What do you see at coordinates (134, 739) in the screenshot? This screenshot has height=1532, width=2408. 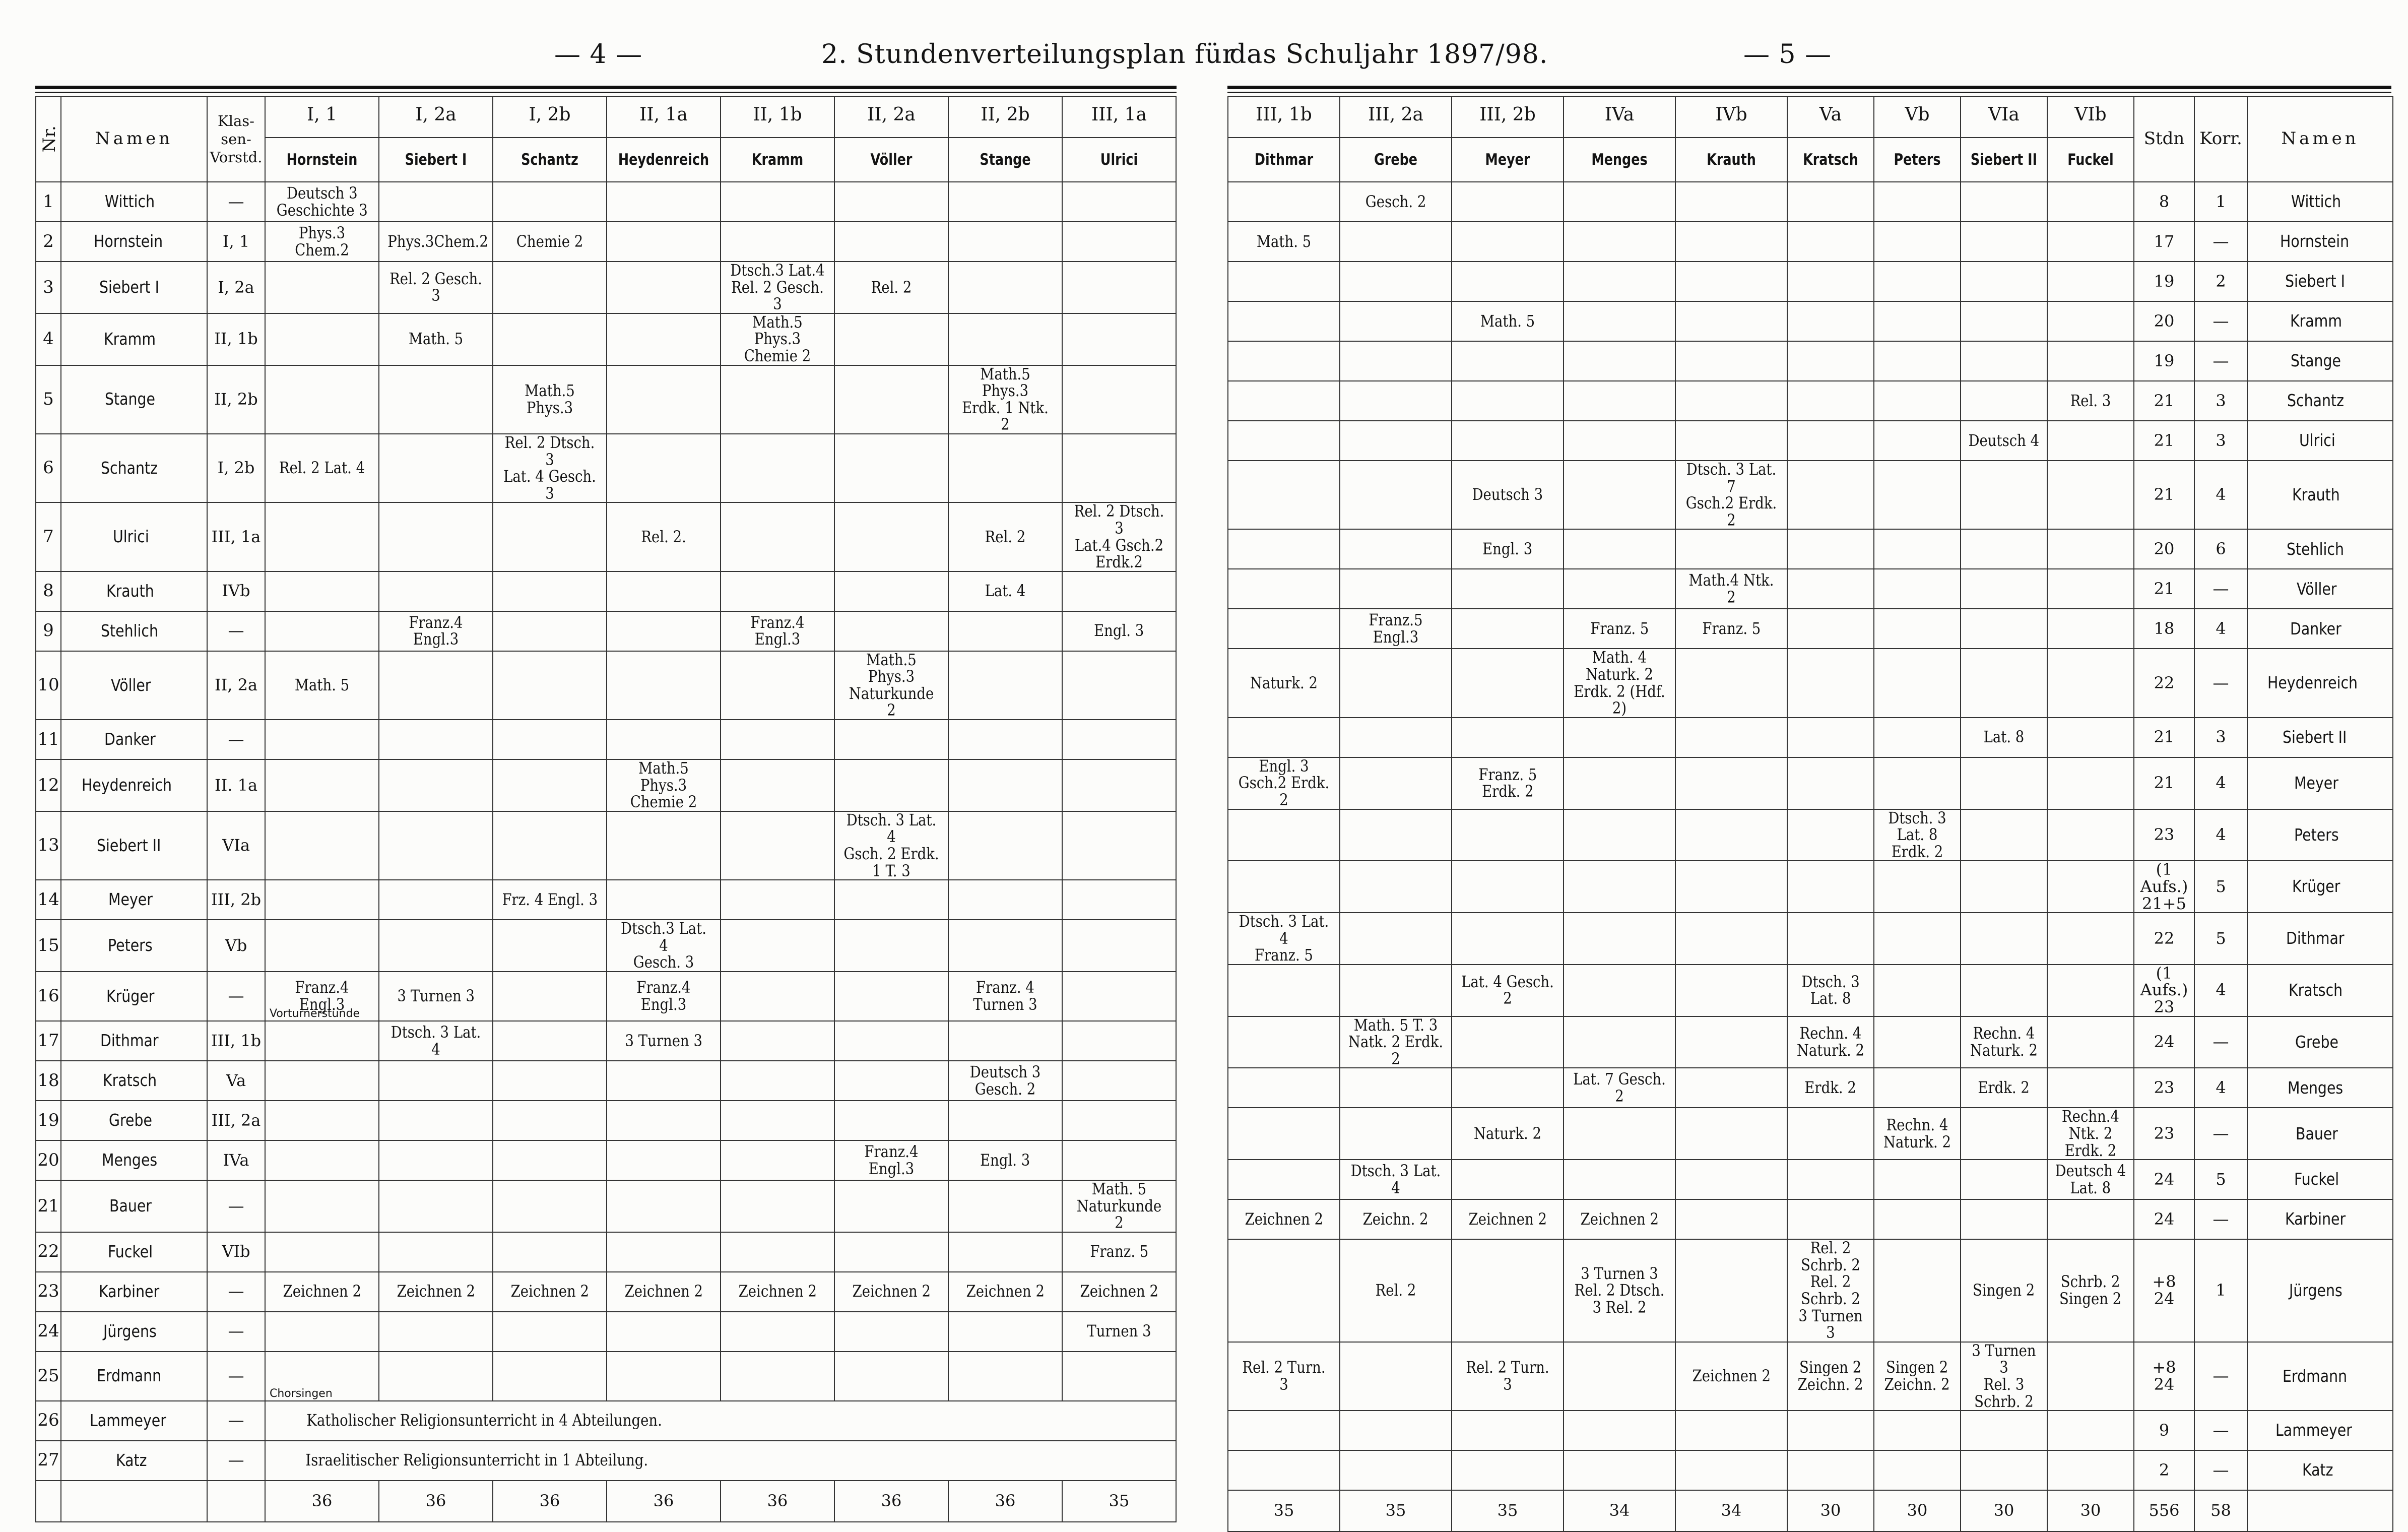 I see `teacher-name: Danker` at bounding box center [134, 739].